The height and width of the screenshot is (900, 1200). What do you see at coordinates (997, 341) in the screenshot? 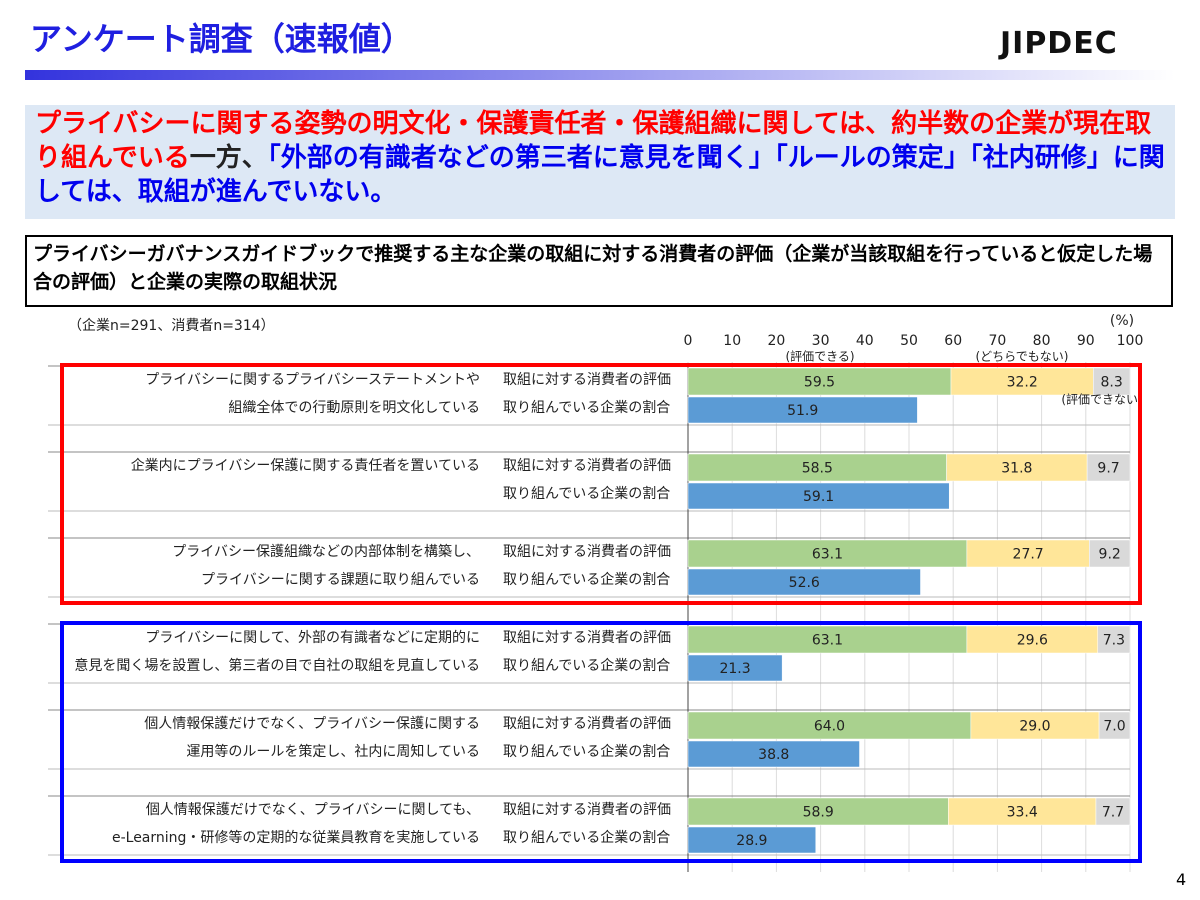
I see `x-tick-label: 70` at bounding box center [997, 341].